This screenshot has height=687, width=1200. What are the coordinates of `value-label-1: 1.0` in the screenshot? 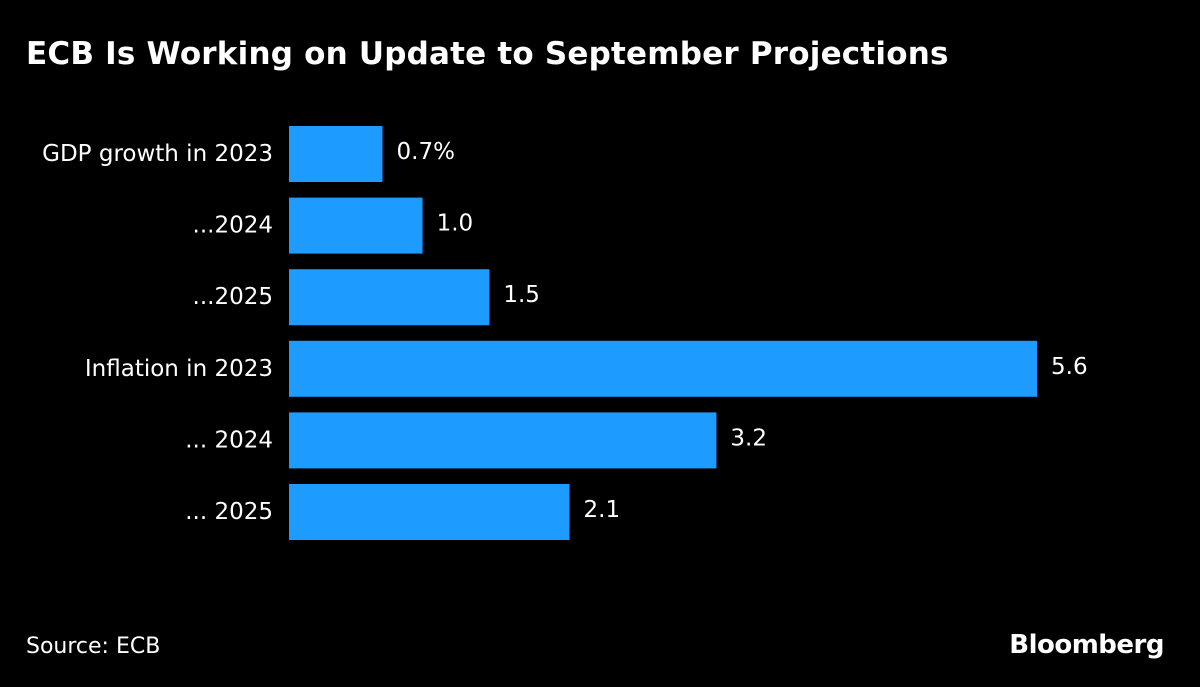 It's located at (455, 224).